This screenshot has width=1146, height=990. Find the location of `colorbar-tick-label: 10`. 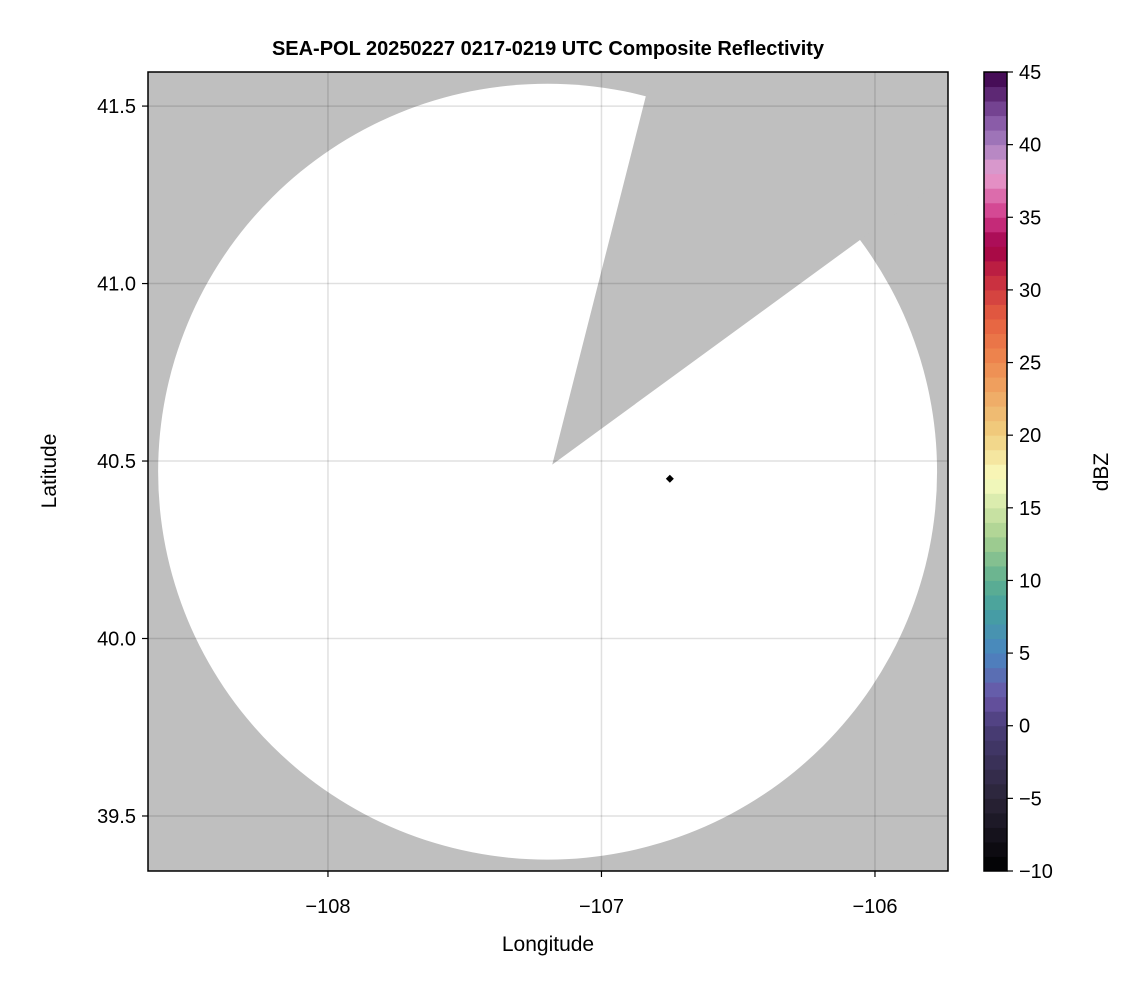

colorbar-tick-label: 10 is located at coordinates (1030, 581).